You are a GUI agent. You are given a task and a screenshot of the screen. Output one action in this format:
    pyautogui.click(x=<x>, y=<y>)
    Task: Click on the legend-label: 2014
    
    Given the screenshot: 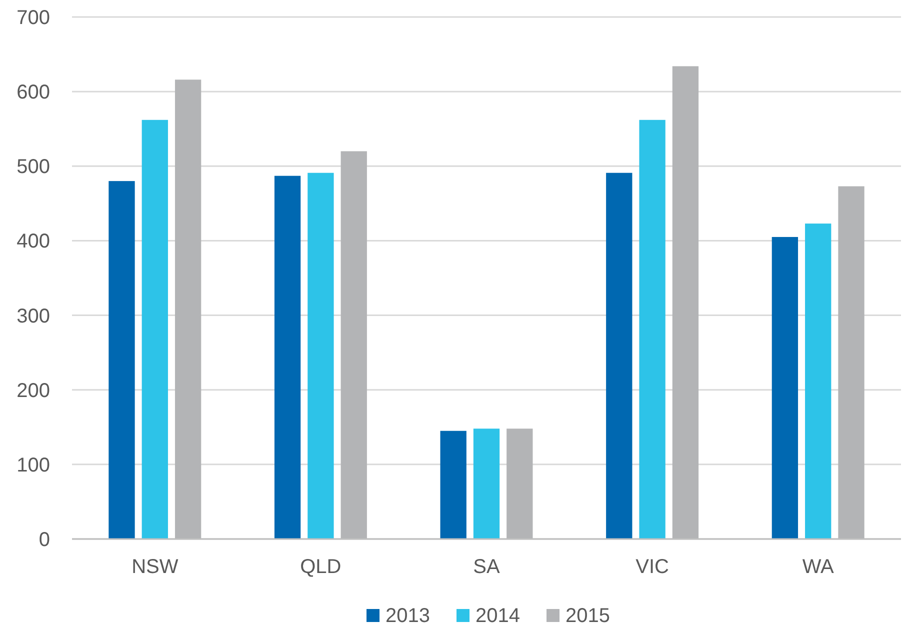 What is the action you would take?
    pyautogui.click(x=498, y=616)
    